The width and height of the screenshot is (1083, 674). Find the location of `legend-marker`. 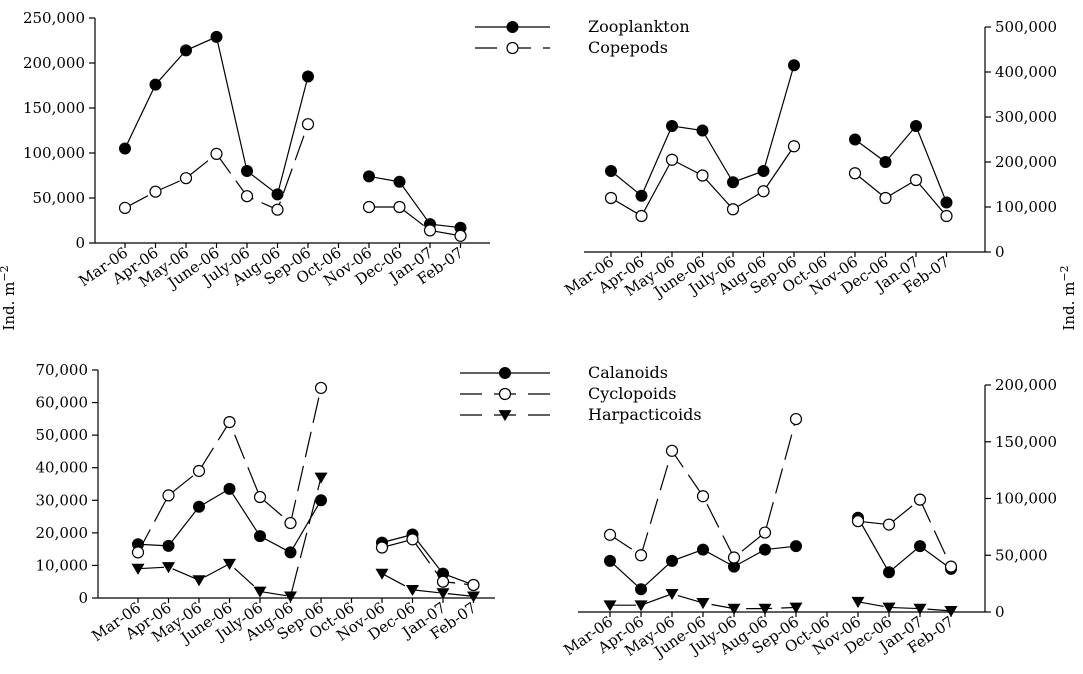

legend-marker is located at coordinates (505, 416).